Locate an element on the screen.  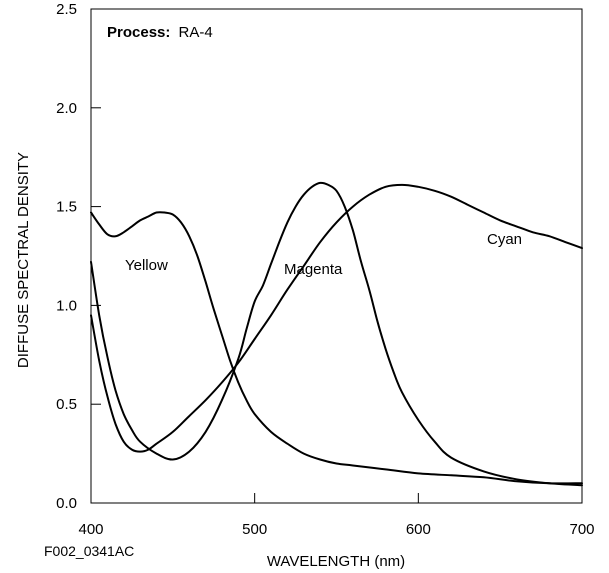
series-label-magenta: Magenta is located at coordinates (313, 269).